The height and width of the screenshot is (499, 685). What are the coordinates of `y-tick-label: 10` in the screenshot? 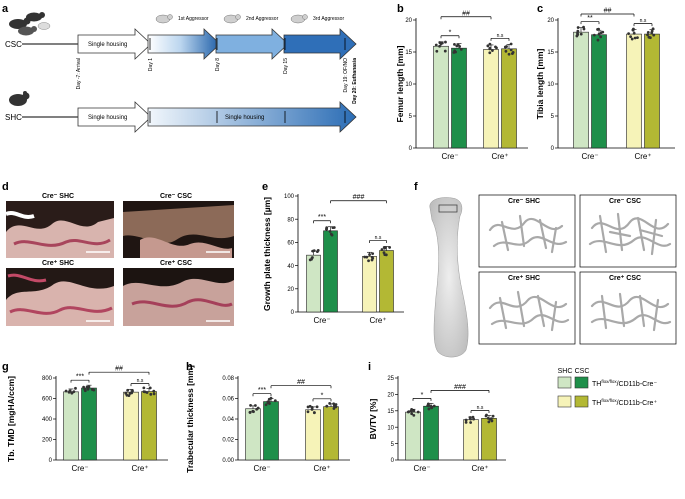 It's located at (550, 85).